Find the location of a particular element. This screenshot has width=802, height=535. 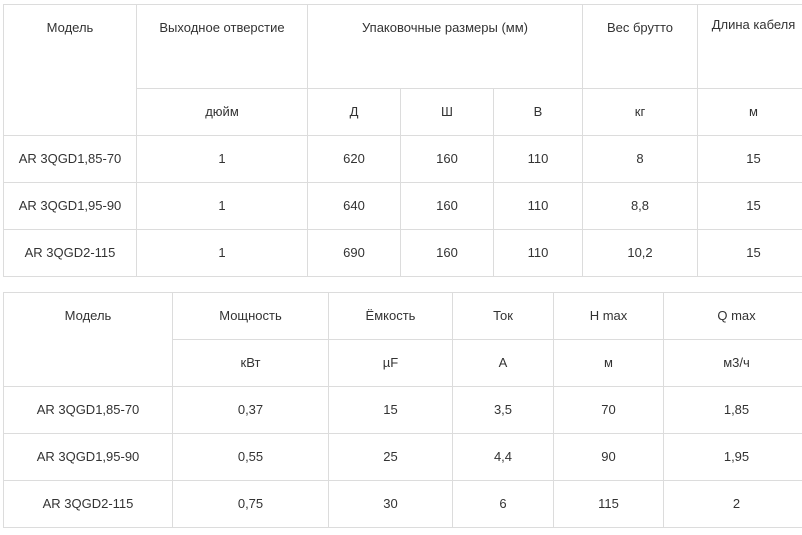

unit-weight: кг is located at coordinates (640, 112).